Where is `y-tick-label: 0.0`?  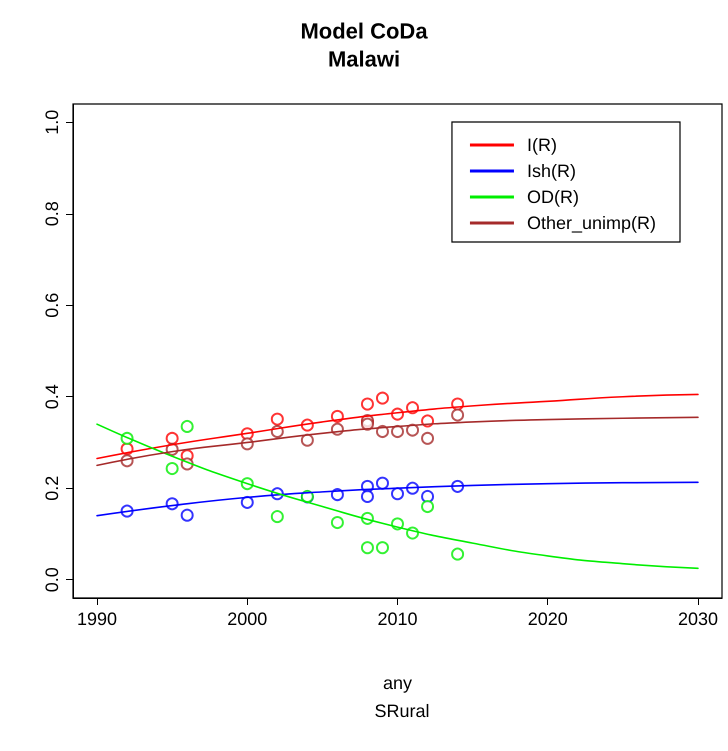 y-tick-label: 0.0 is located at coordinates (52, 579).